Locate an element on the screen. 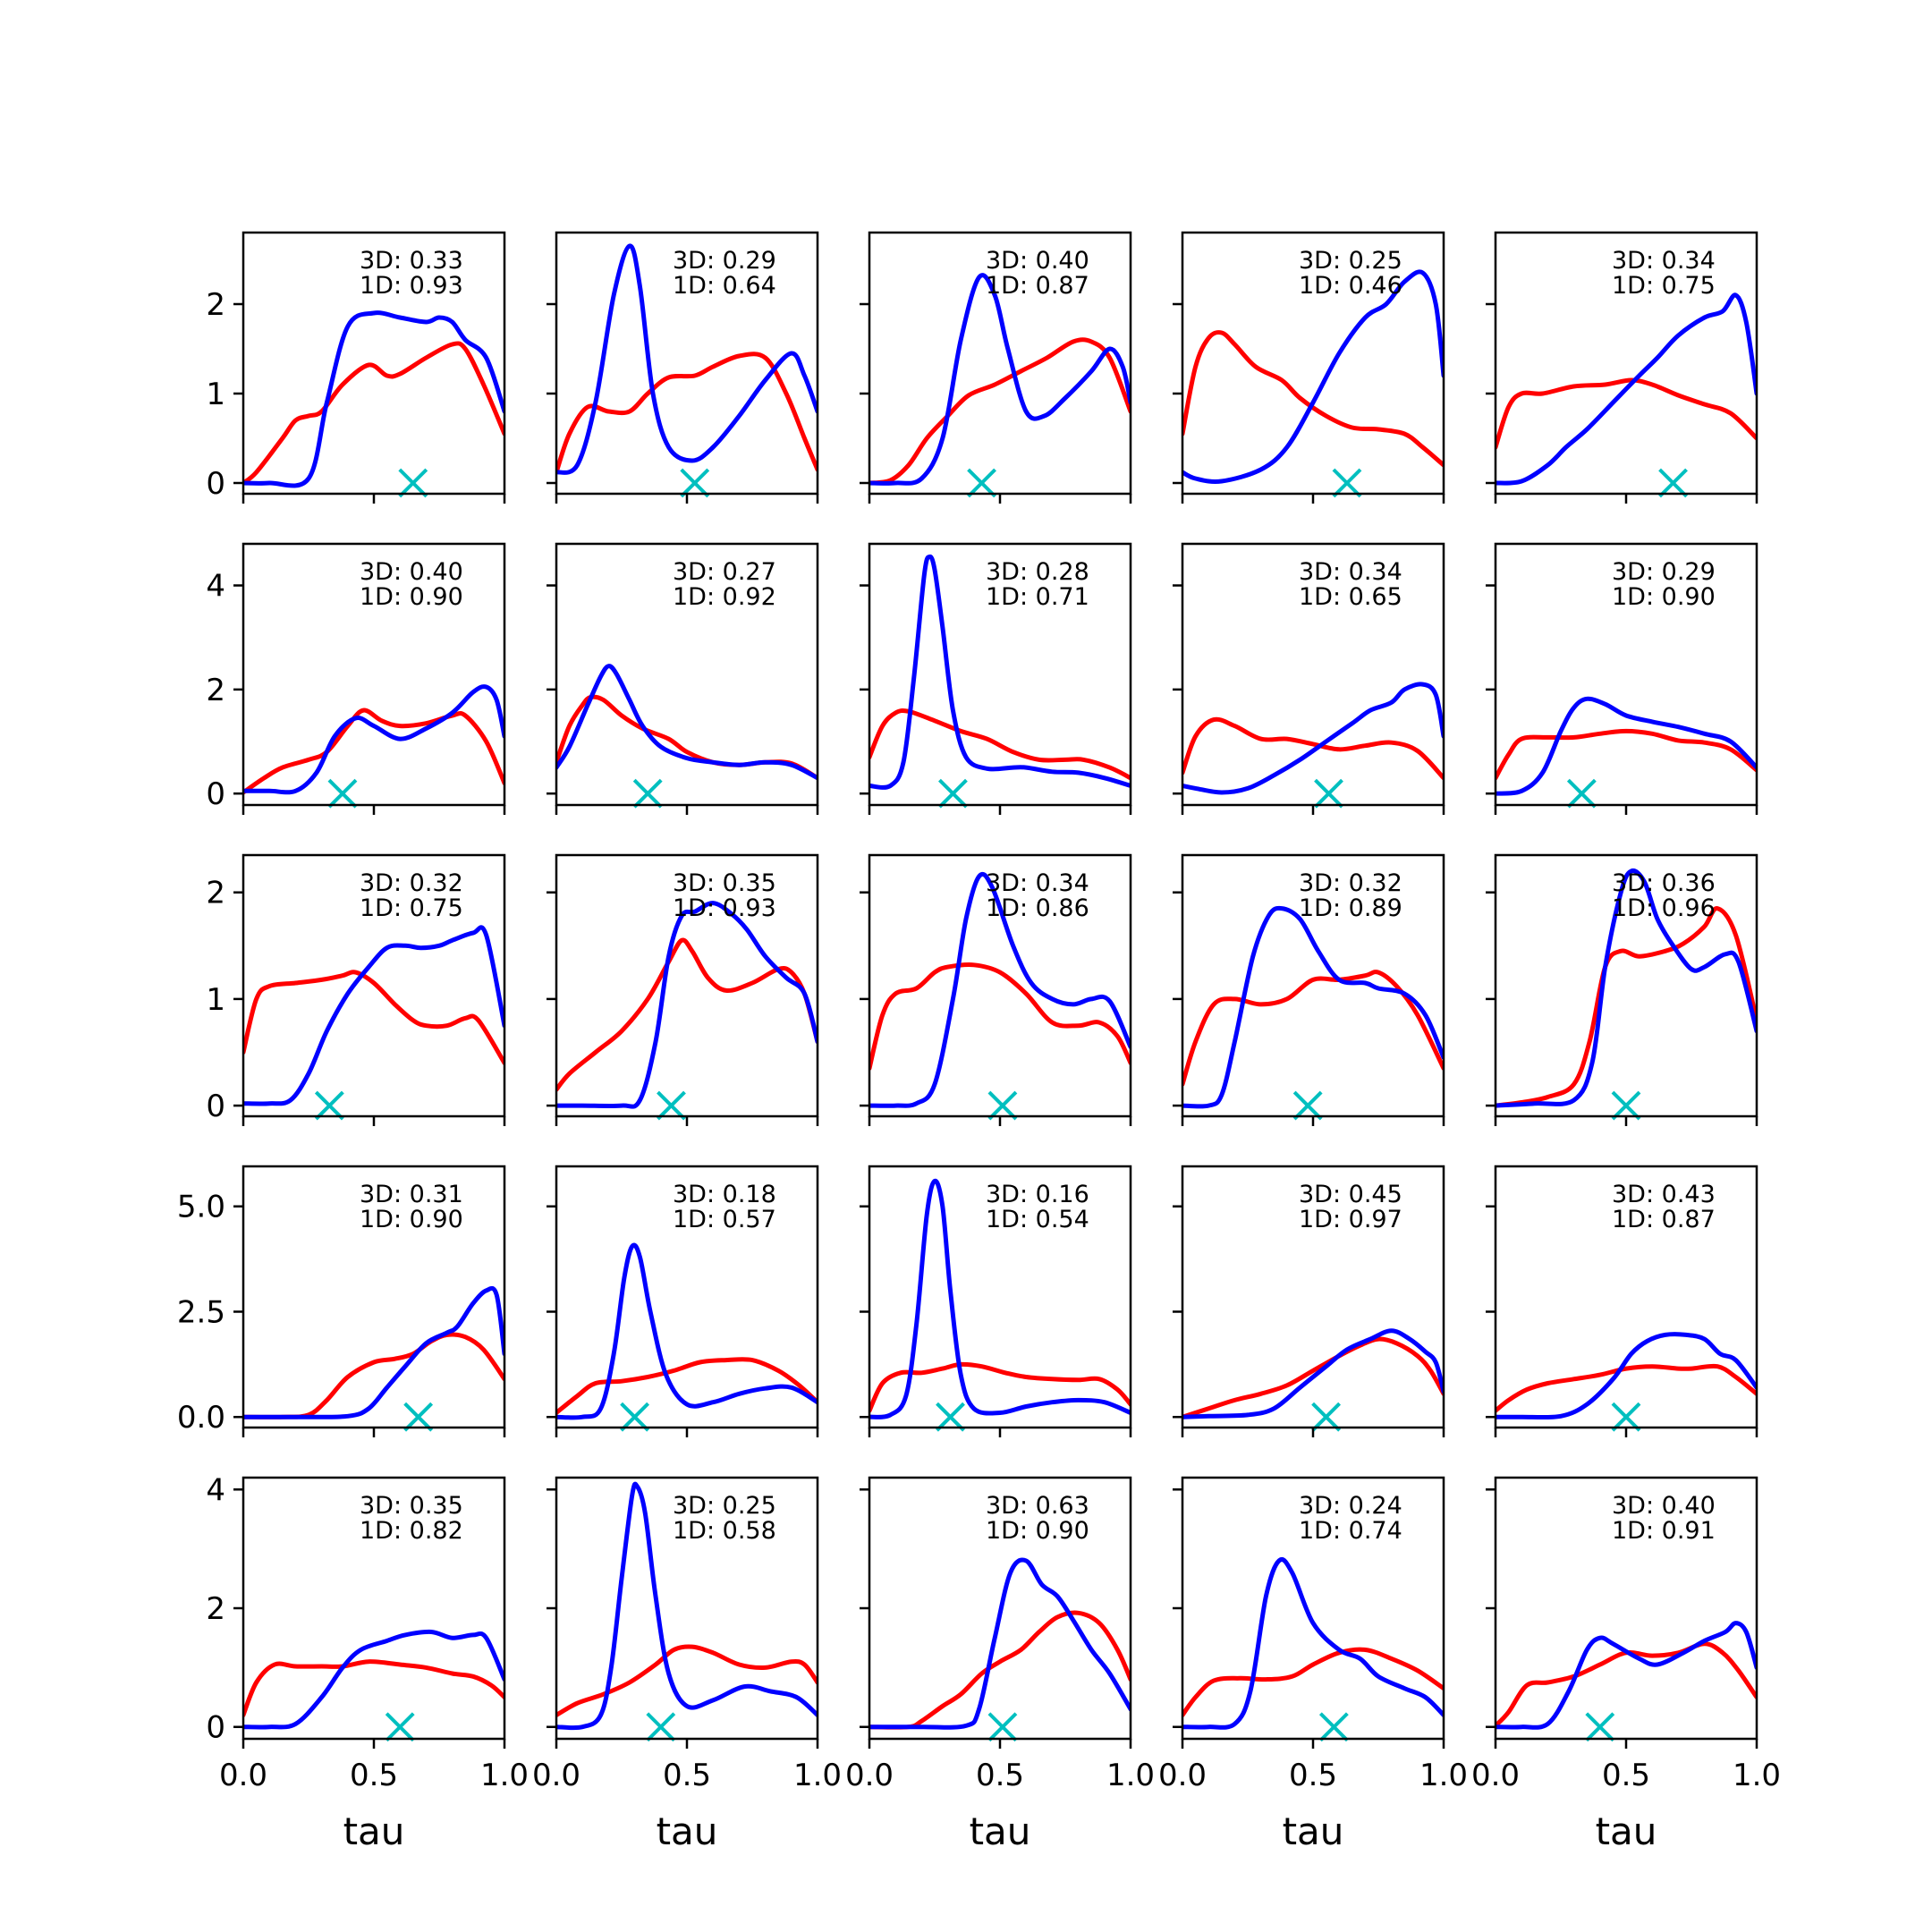 The height and width of the screenshot is (1932, 1932). annotation-1d: 1D: 0.65 is located at coordinates (1350, 597).